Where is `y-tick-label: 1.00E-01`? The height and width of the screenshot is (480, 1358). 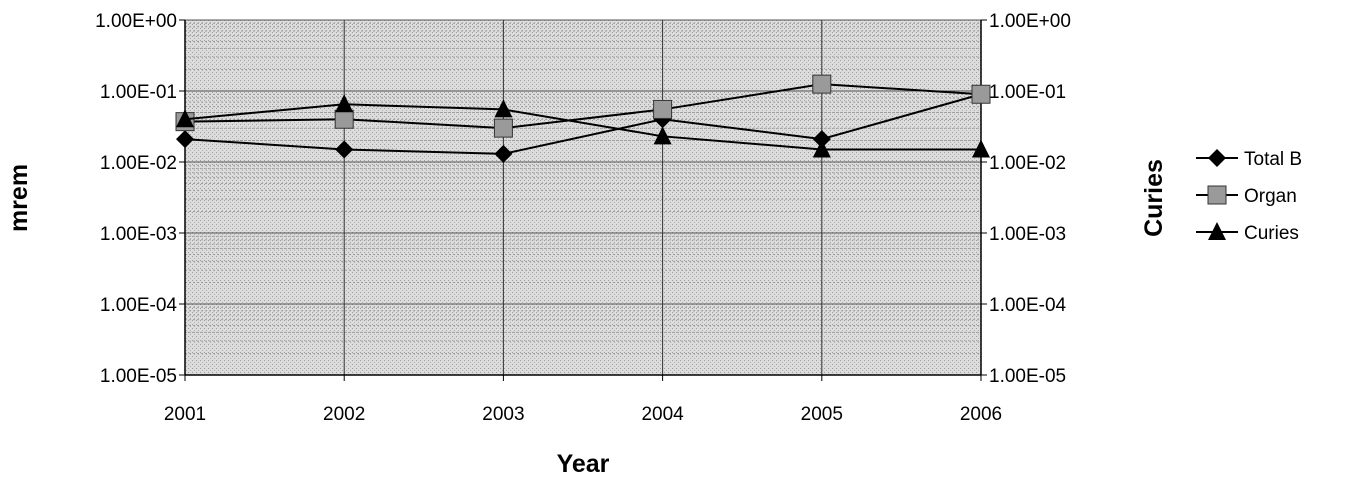
y-tick-label: 1.00E-01 is located at coordinates (138, 92).